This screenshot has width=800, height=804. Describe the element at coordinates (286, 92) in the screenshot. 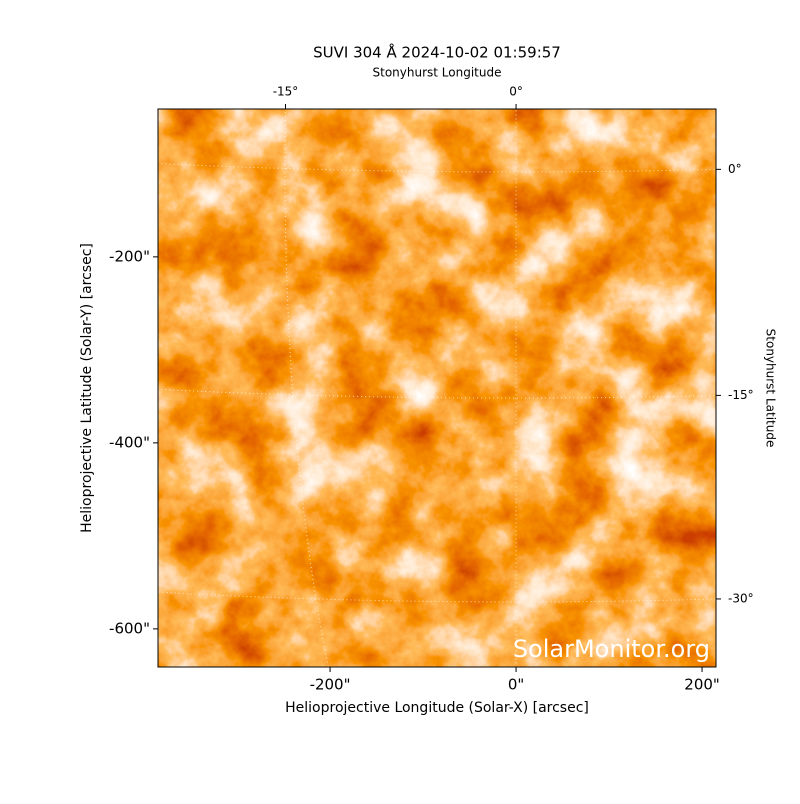

I see `x2-tick-label: -15°` at that location.